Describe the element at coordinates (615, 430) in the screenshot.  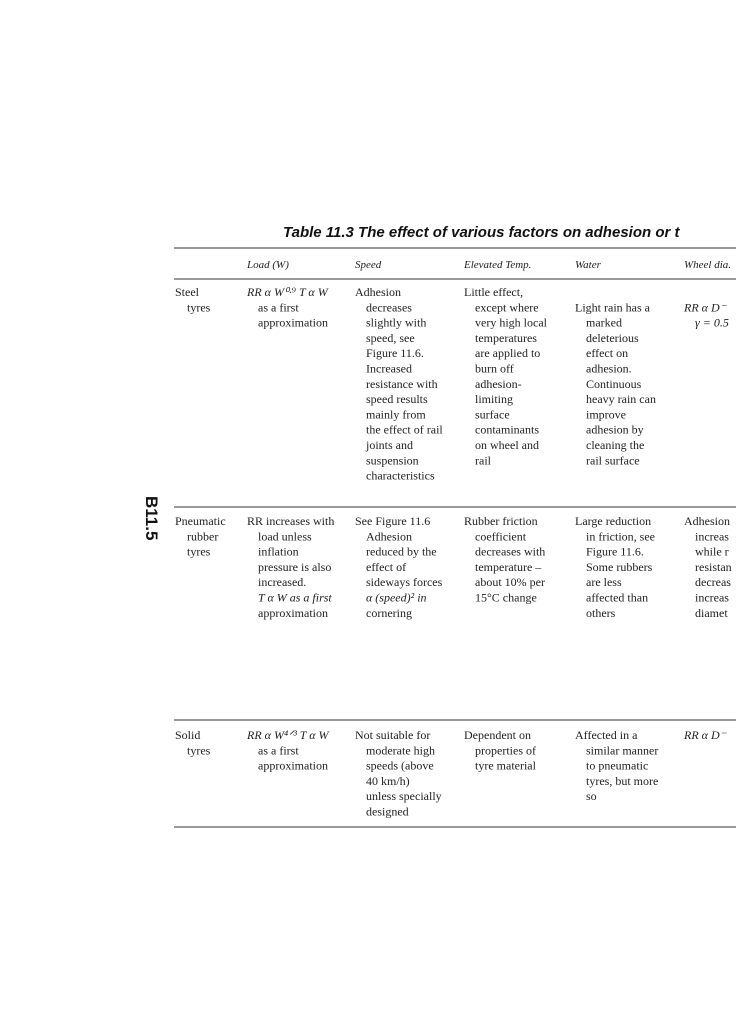
I see `cell-text: adhesion by` at that location.